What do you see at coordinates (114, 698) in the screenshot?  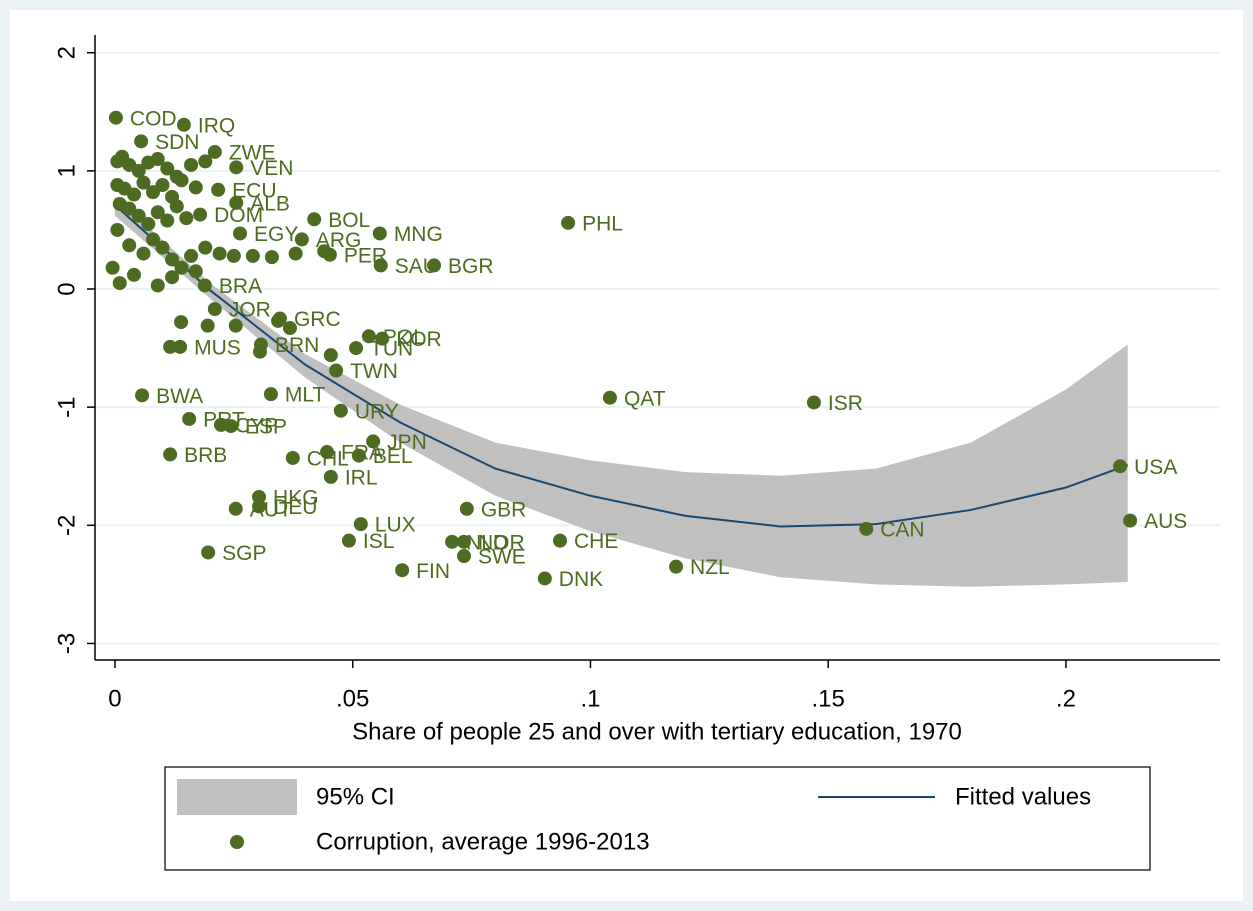 I see `x-tick-label: 0` at bounding box center [114, 698].